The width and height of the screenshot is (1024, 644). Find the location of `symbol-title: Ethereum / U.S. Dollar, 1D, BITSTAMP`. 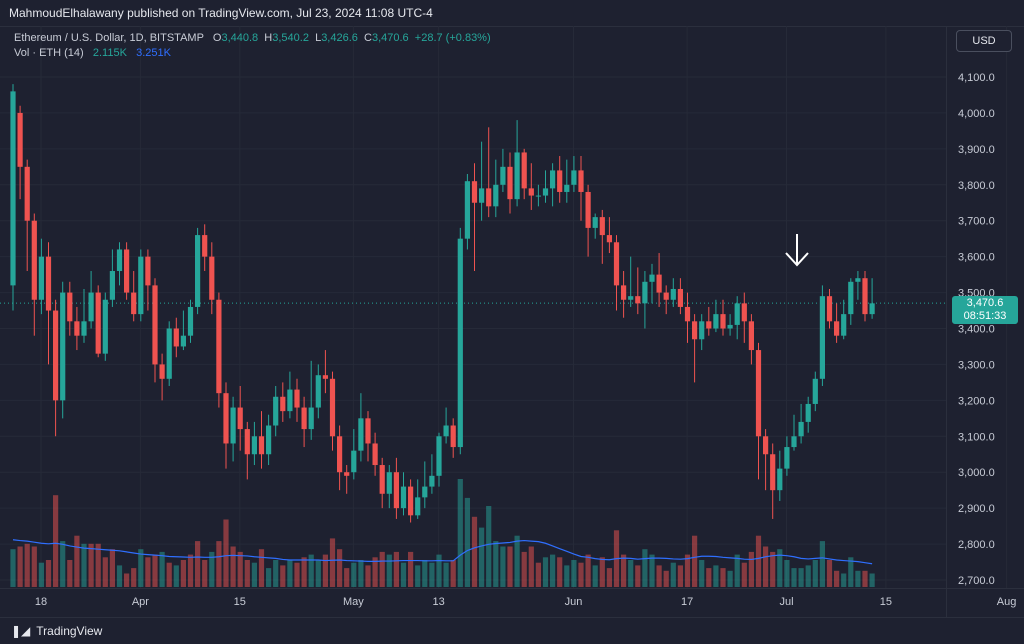

symbol-title: Ethereum / U.S. Dollar, 1D, BITSTAMP is located at coordinates (109, 38).